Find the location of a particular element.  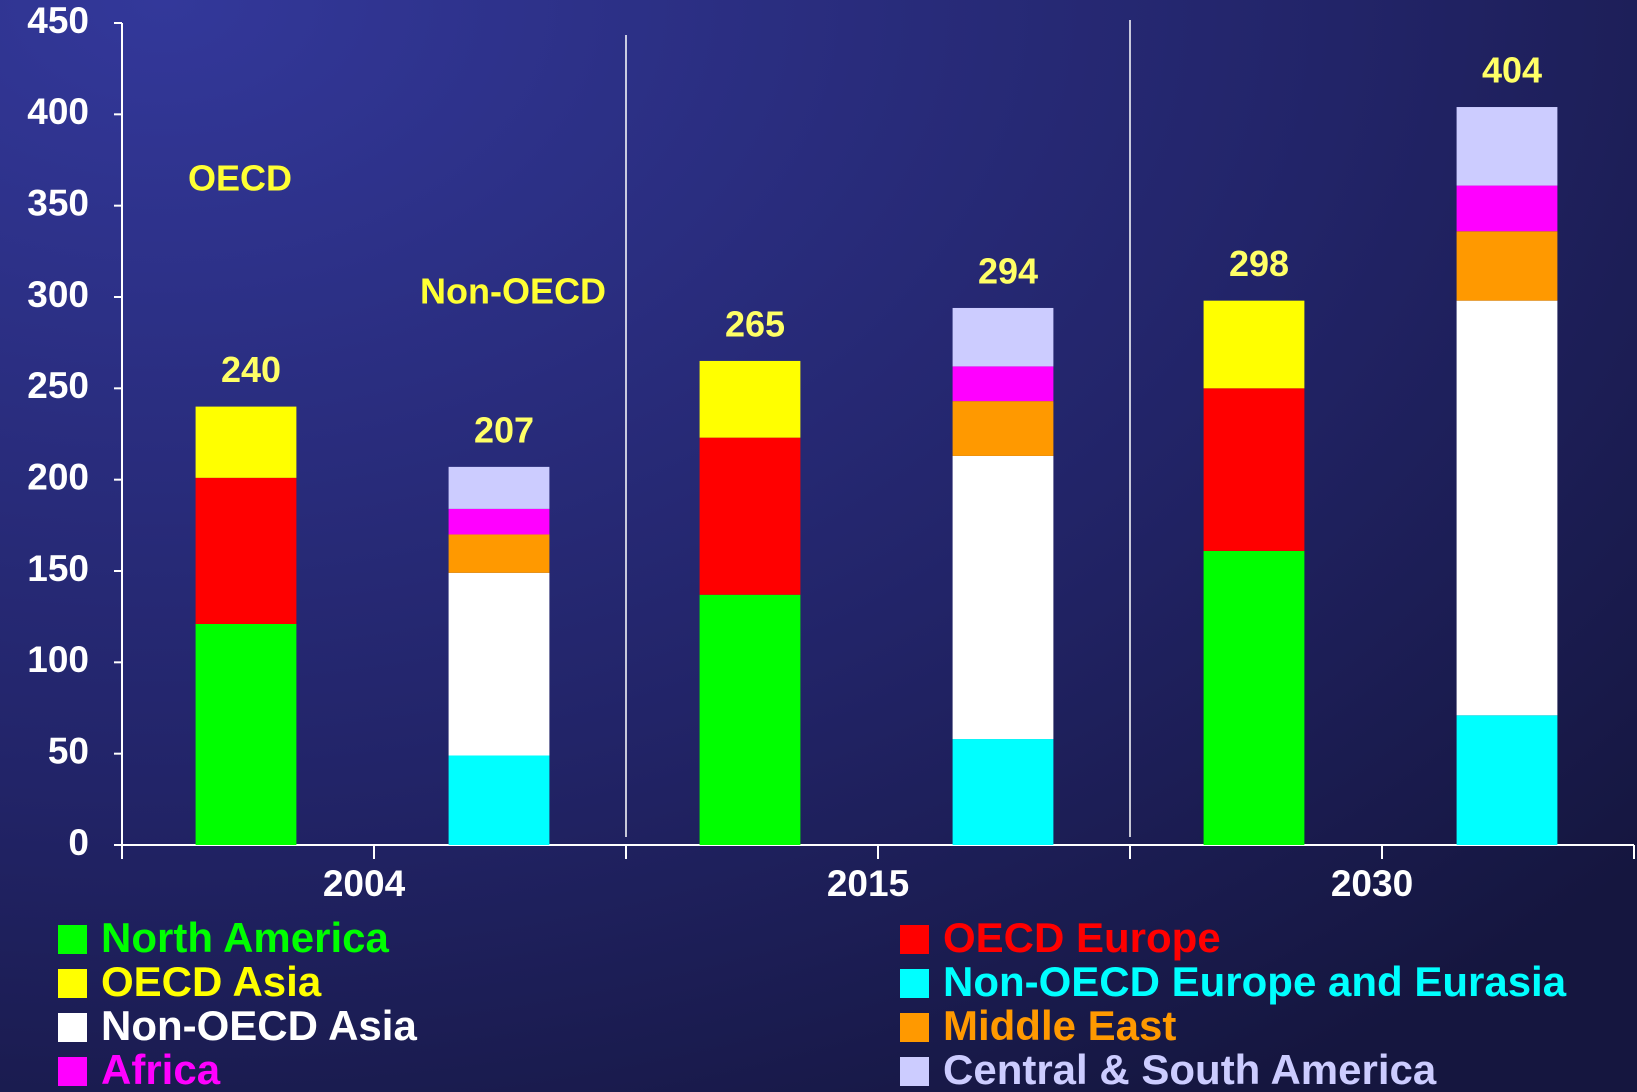

total-label: 298 is located at coordinates (1259, 263).